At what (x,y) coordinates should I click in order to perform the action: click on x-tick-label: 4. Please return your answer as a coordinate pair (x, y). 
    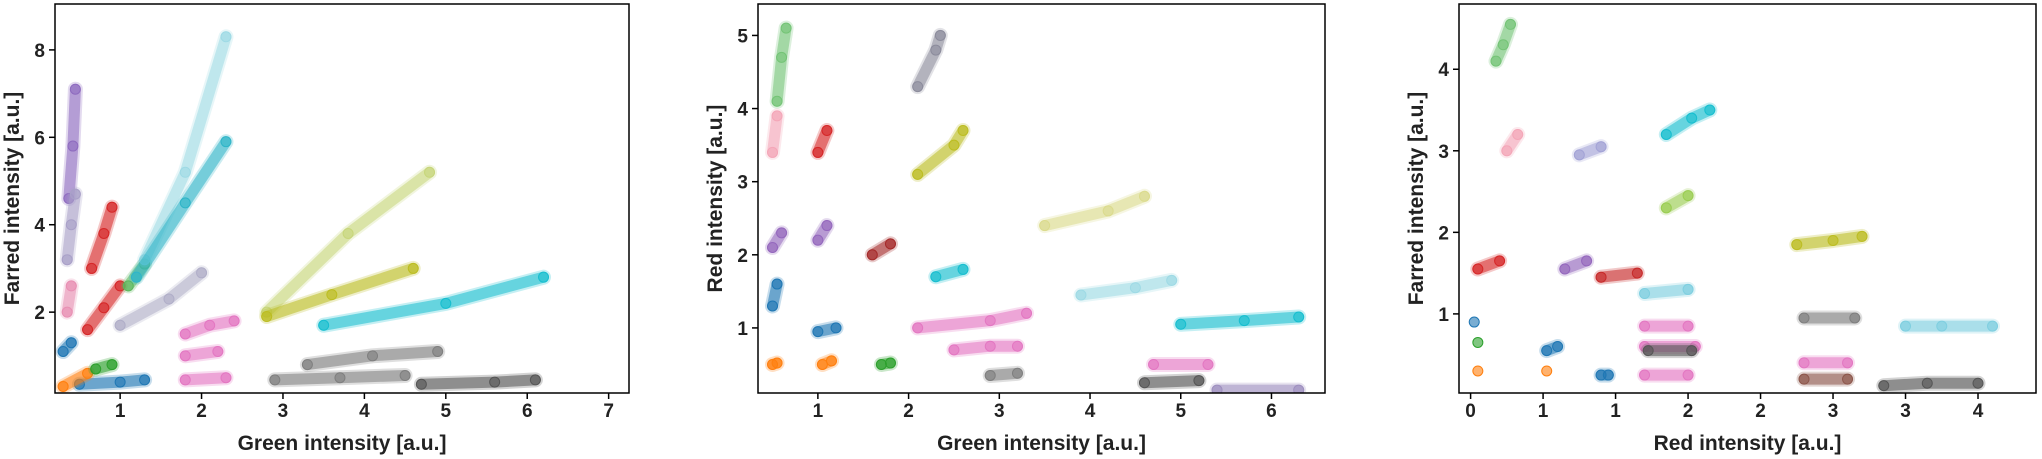
    Looking at the image, I should click on (1978, 411).